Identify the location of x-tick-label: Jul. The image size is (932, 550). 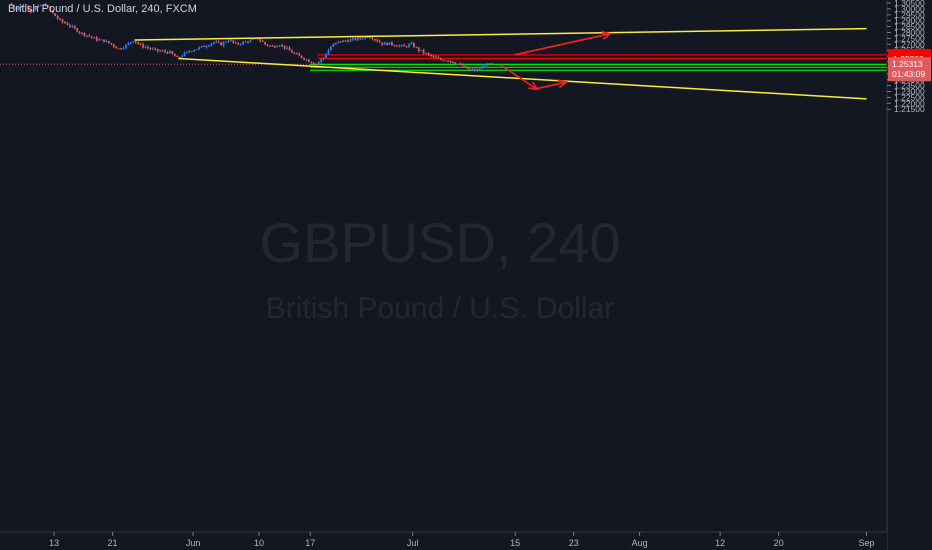
(413, 543).